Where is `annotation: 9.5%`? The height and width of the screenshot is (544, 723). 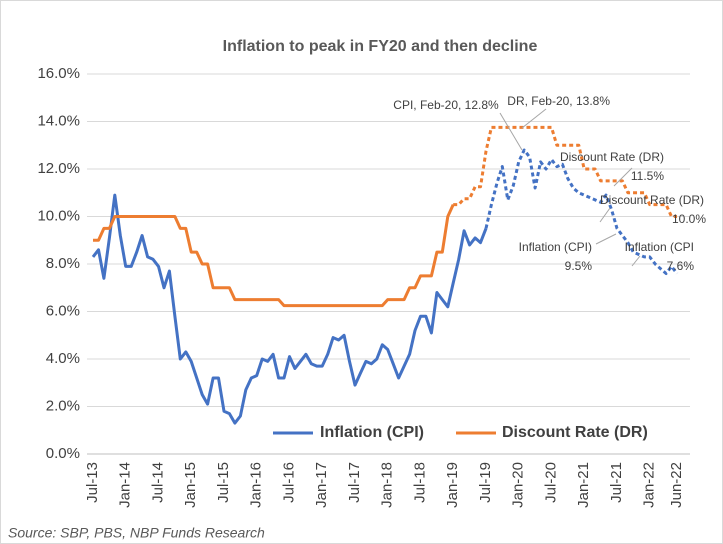 annotation: 9.5% is located at coordinates (579, 266).